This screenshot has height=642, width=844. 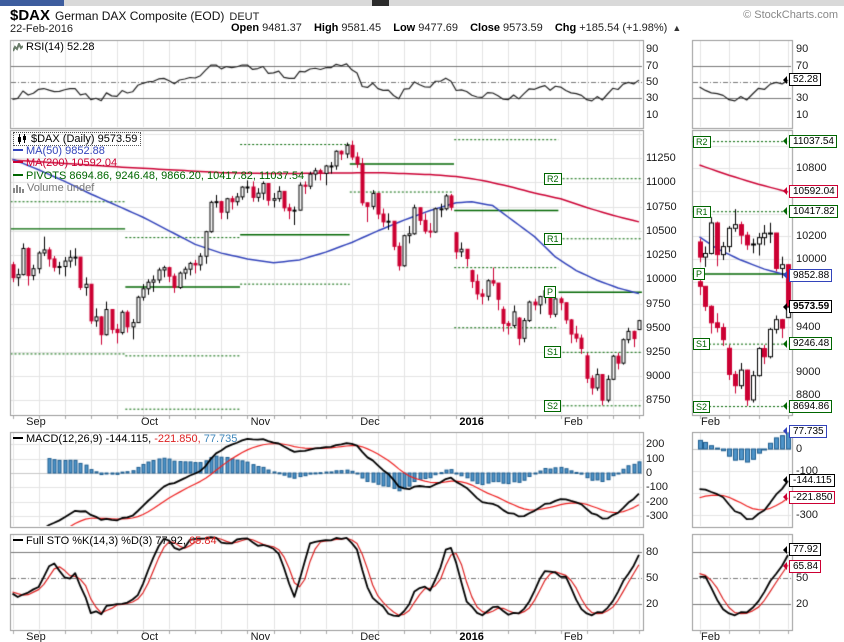 I want to click on symbol-name: German DAX Composite (EOD), so click(x=140, y=16).